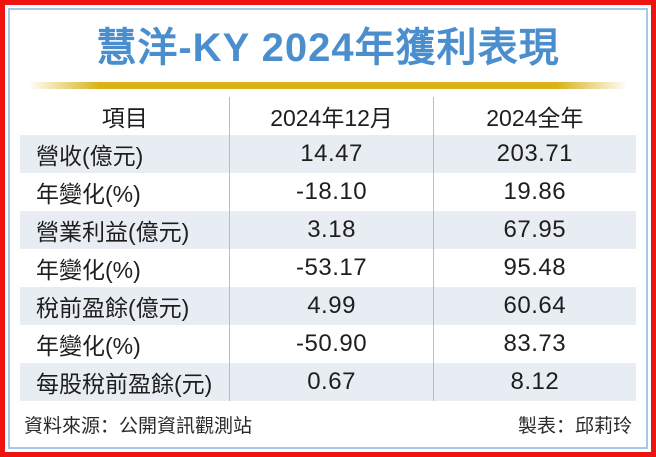  I want to click on column-header-dec-2024: 2024年12月, so click(330, 116).